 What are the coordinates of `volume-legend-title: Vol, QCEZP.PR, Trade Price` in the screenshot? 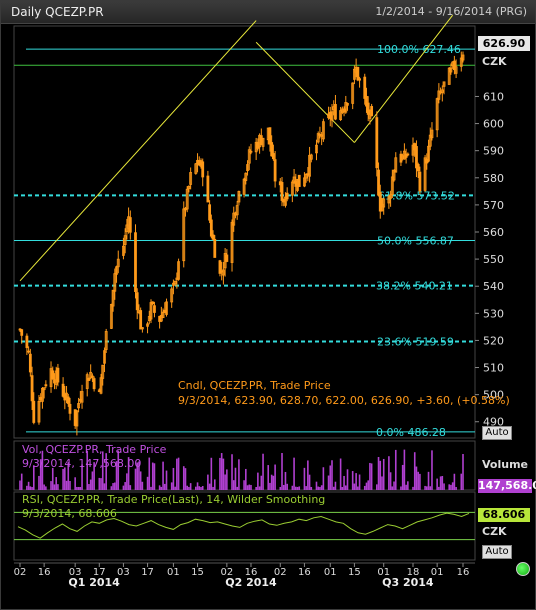 It's located at (94, 449).